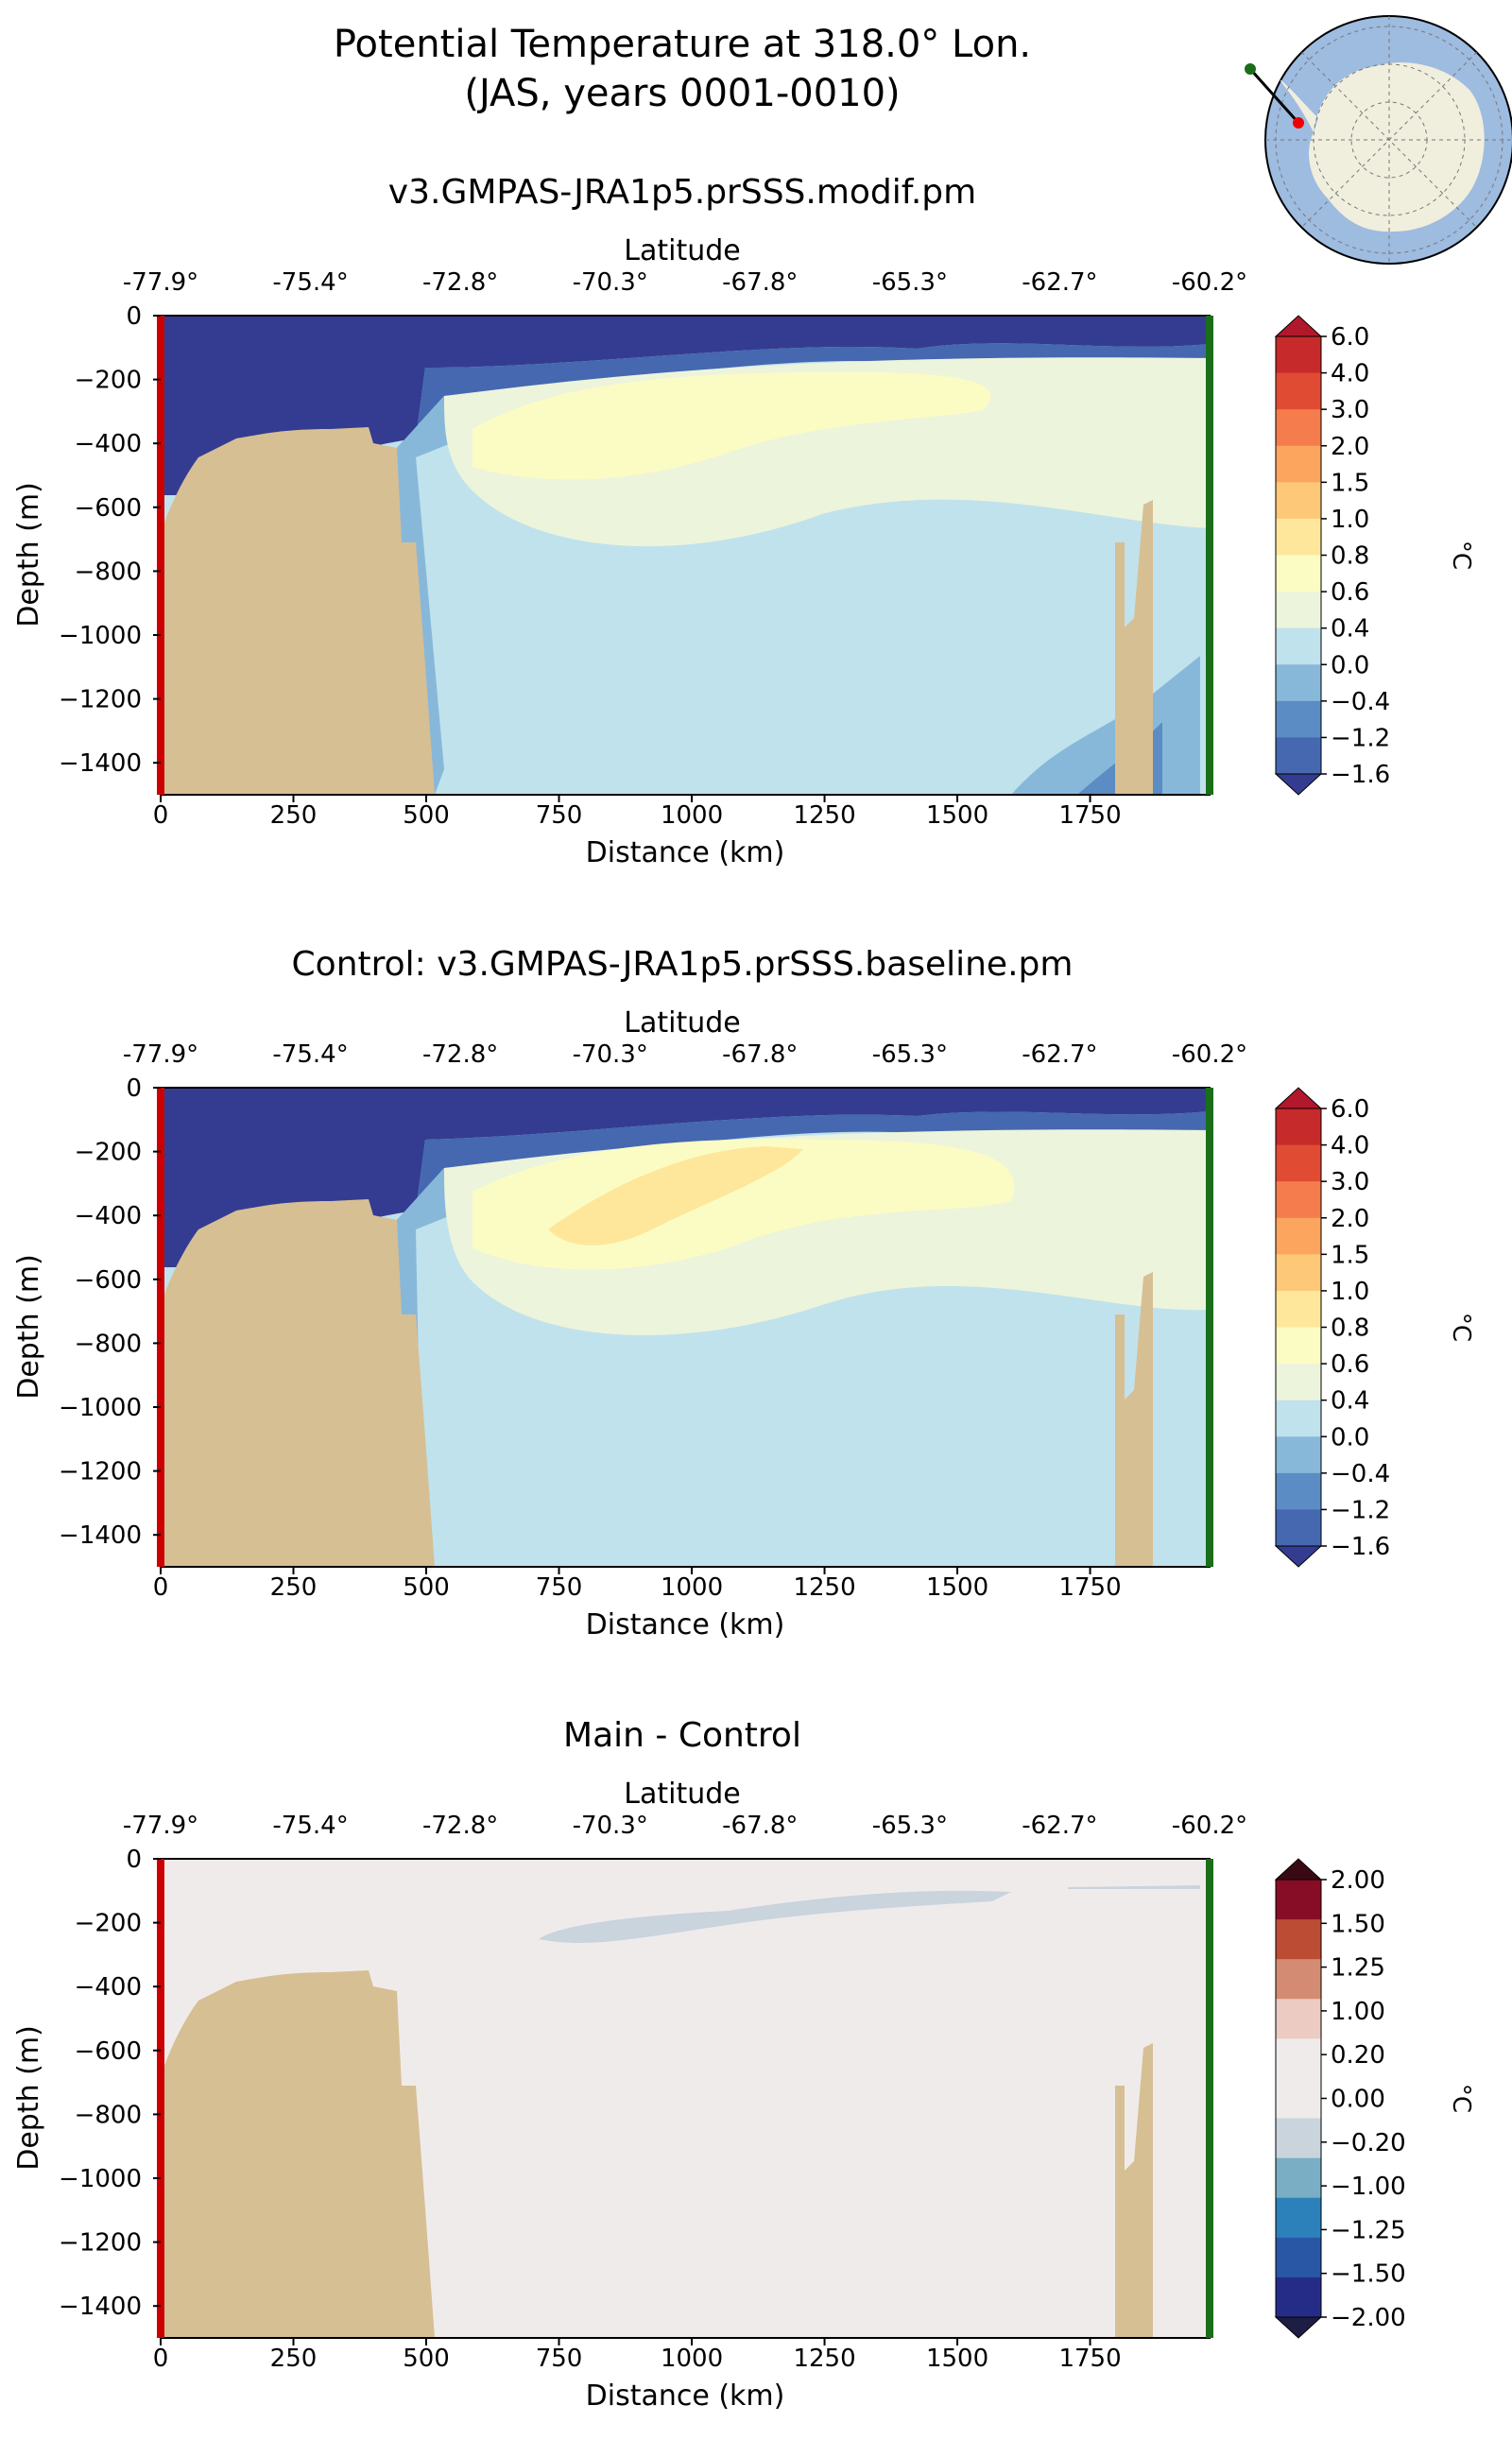  Describe the element at coordinates (1360, 1474) in the screenshot. I see `colorbar-tick-label: −0.4` at that location.